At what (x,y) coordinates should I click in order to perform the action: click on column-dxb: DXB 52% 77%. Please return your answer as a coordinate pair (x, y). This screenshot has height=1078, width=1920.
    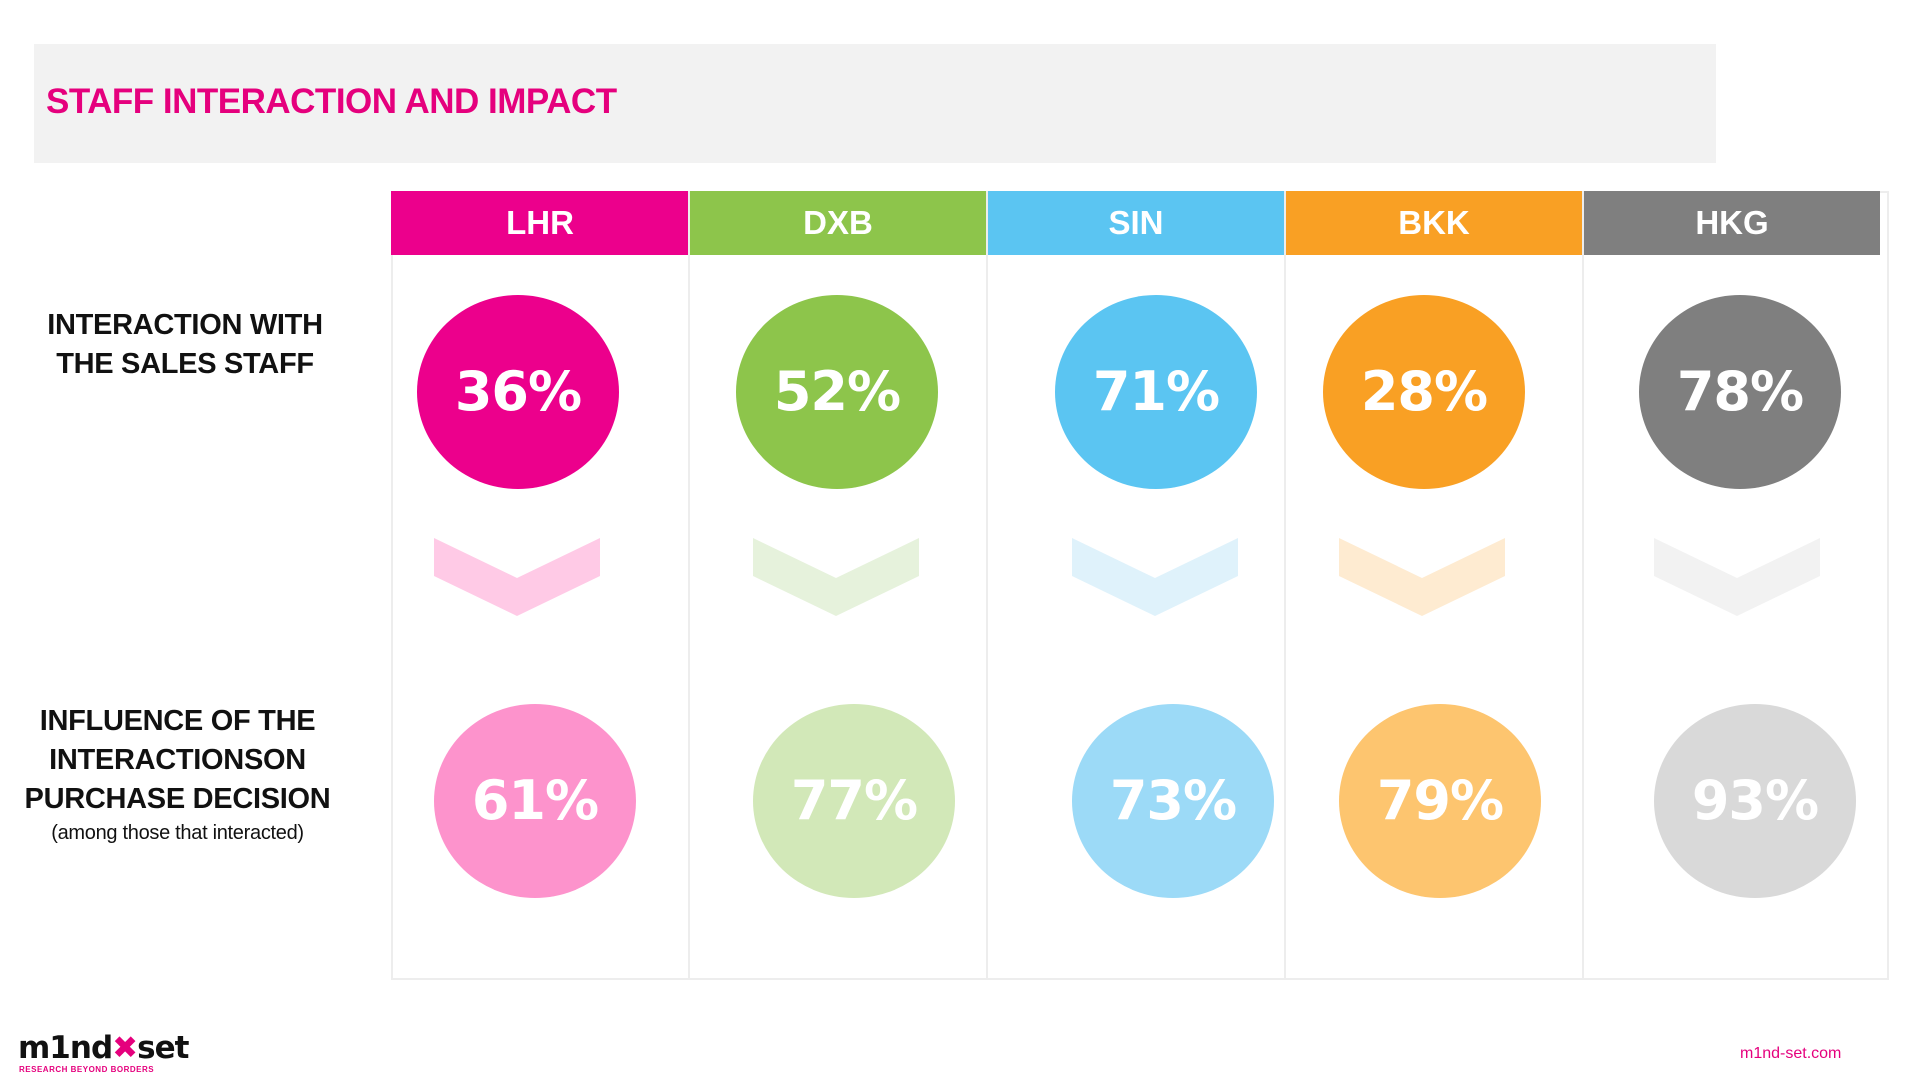
    Looking at the image, I should click on (837, 585).